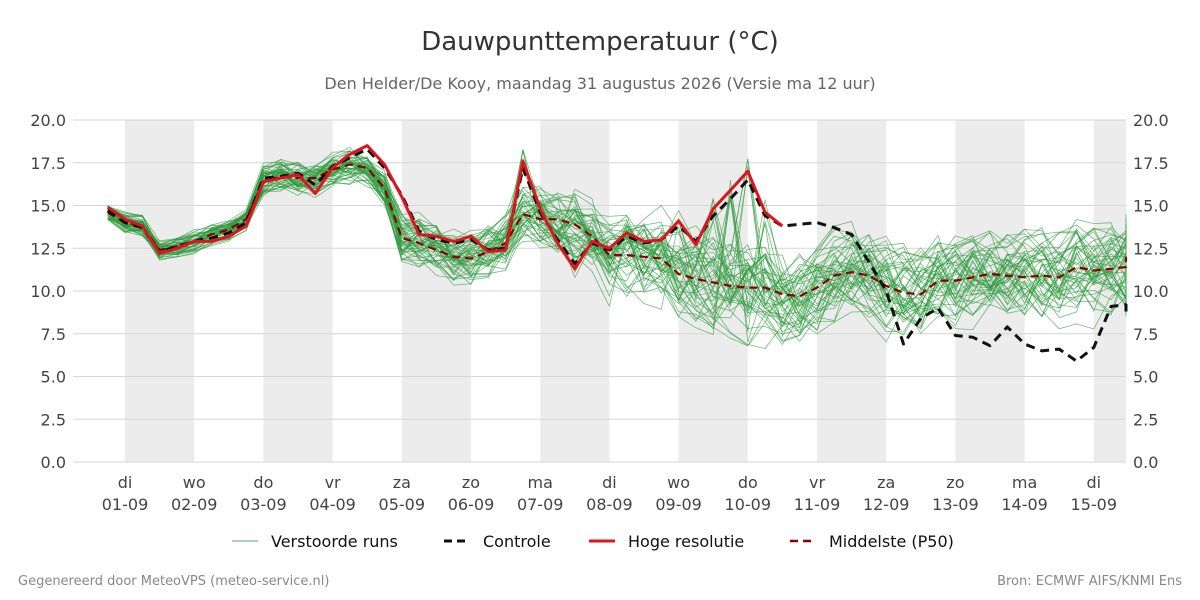 This screenshot has height=600, width=1200. I want to click on x-tick-date: 14-09, so click(1024, 504).